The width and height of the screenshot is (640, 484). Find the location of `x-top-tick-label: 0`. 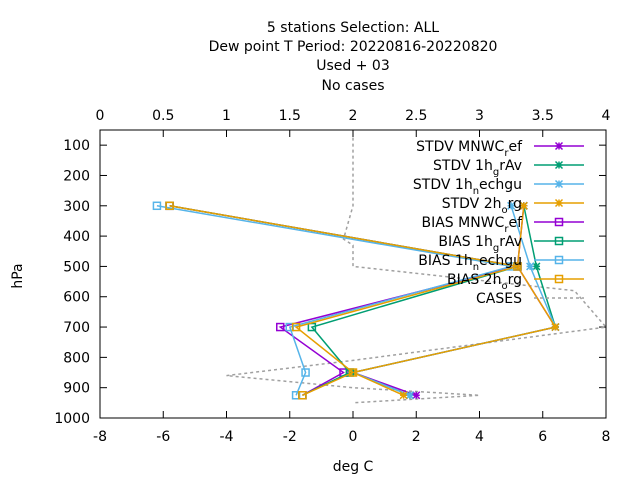

x-top-tick-label: 0 is located at coordinates (100, 116).